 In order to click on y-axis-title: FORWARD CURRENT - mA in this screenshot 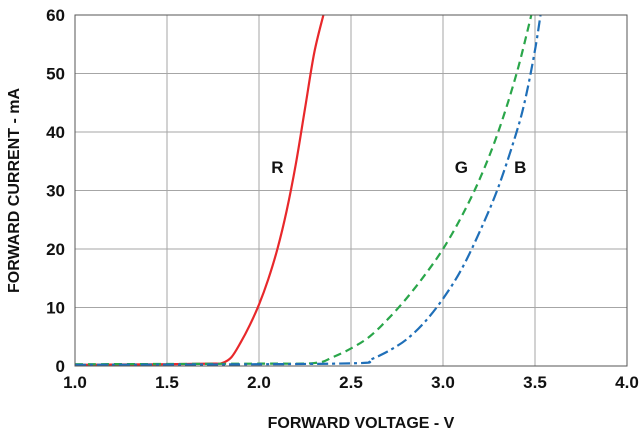, I will do `click(14, 190)`.